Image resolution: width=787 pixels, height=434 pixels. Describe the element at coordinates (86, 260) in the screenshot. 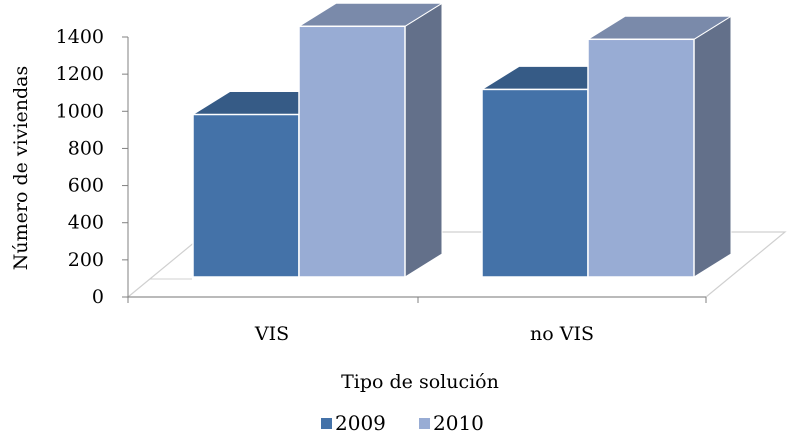

I see `y-tick-label: 200` at that location.